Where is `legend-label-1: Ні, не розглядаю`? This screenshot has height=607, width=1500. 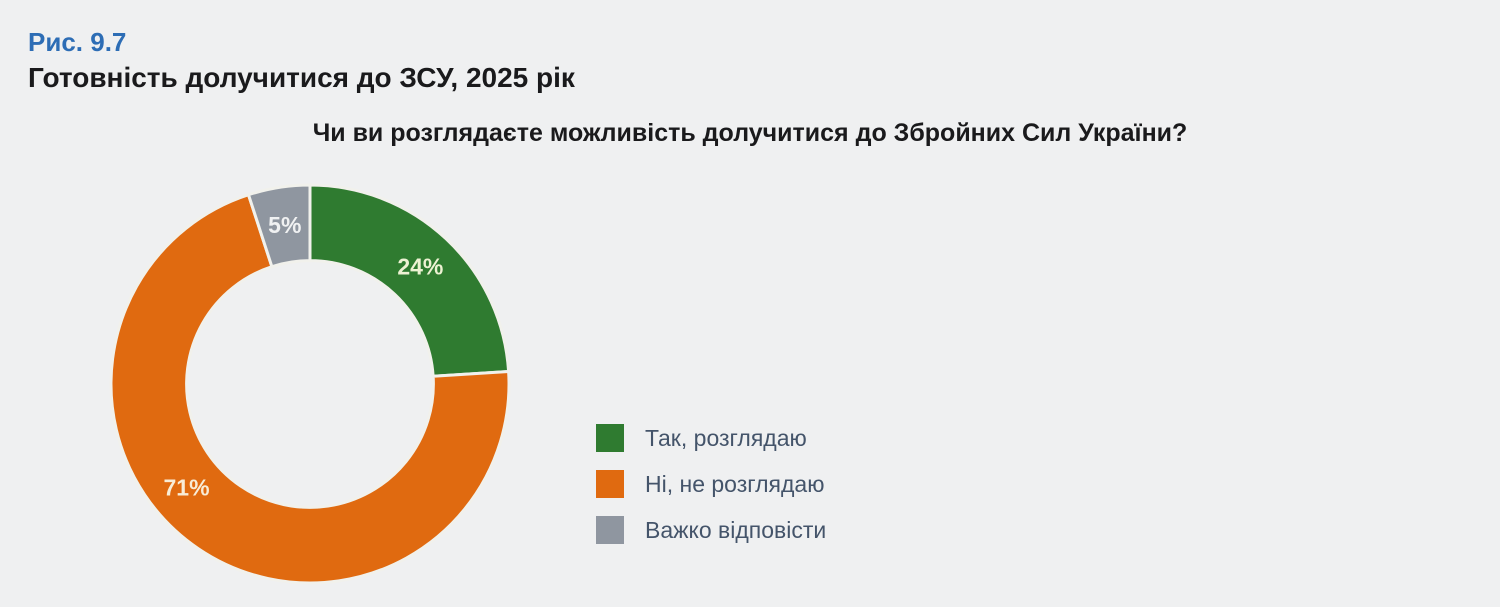
legend-label-1: Ні, не розглядаю is located at coordinates (735, 483).